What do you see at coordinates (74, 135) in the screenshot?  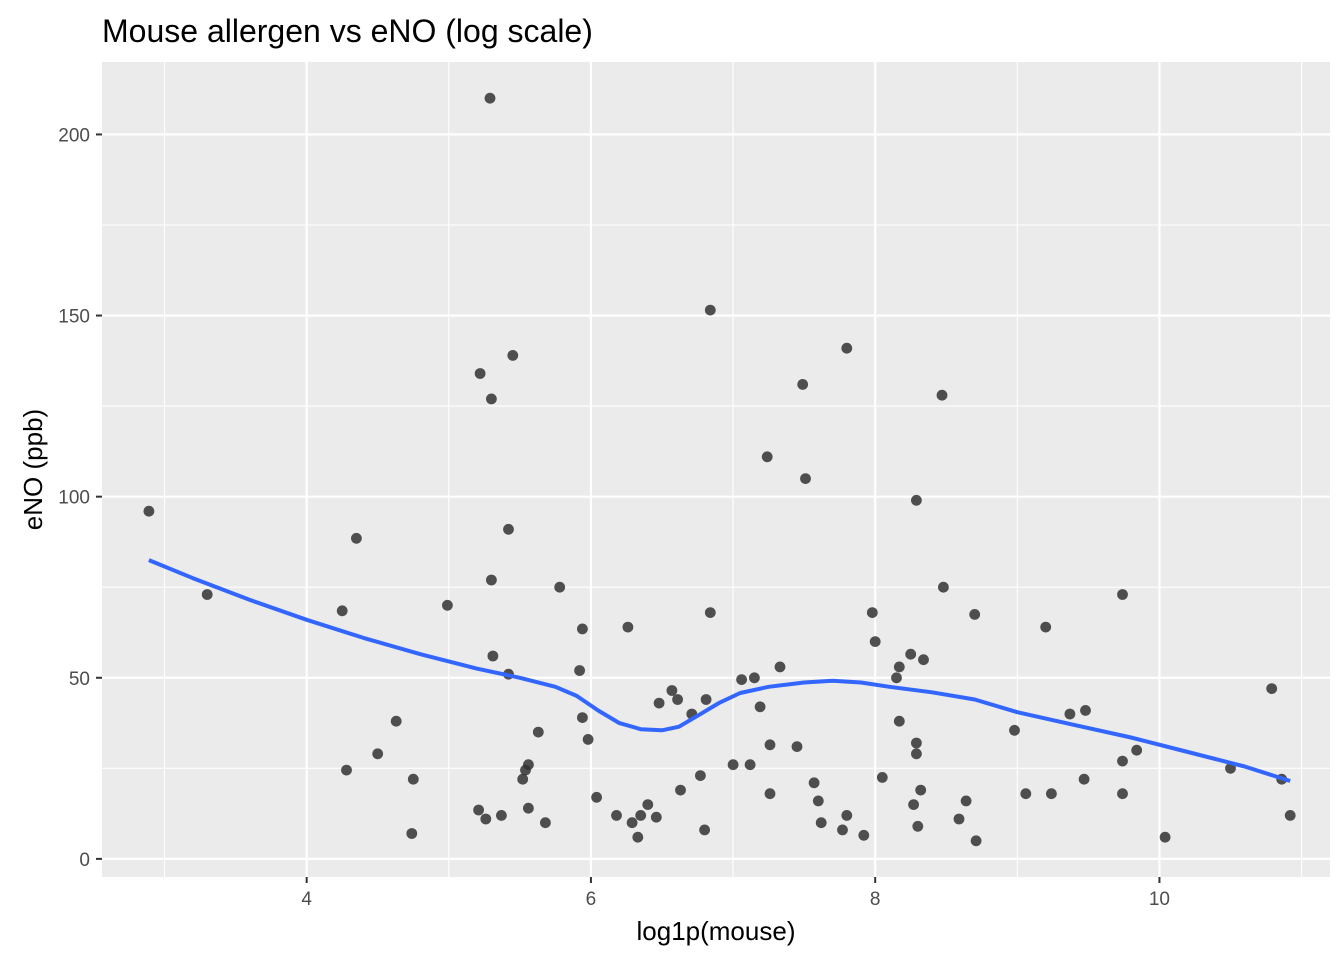 I see `y-tick-label: 200` at bounding box center [74, 135].